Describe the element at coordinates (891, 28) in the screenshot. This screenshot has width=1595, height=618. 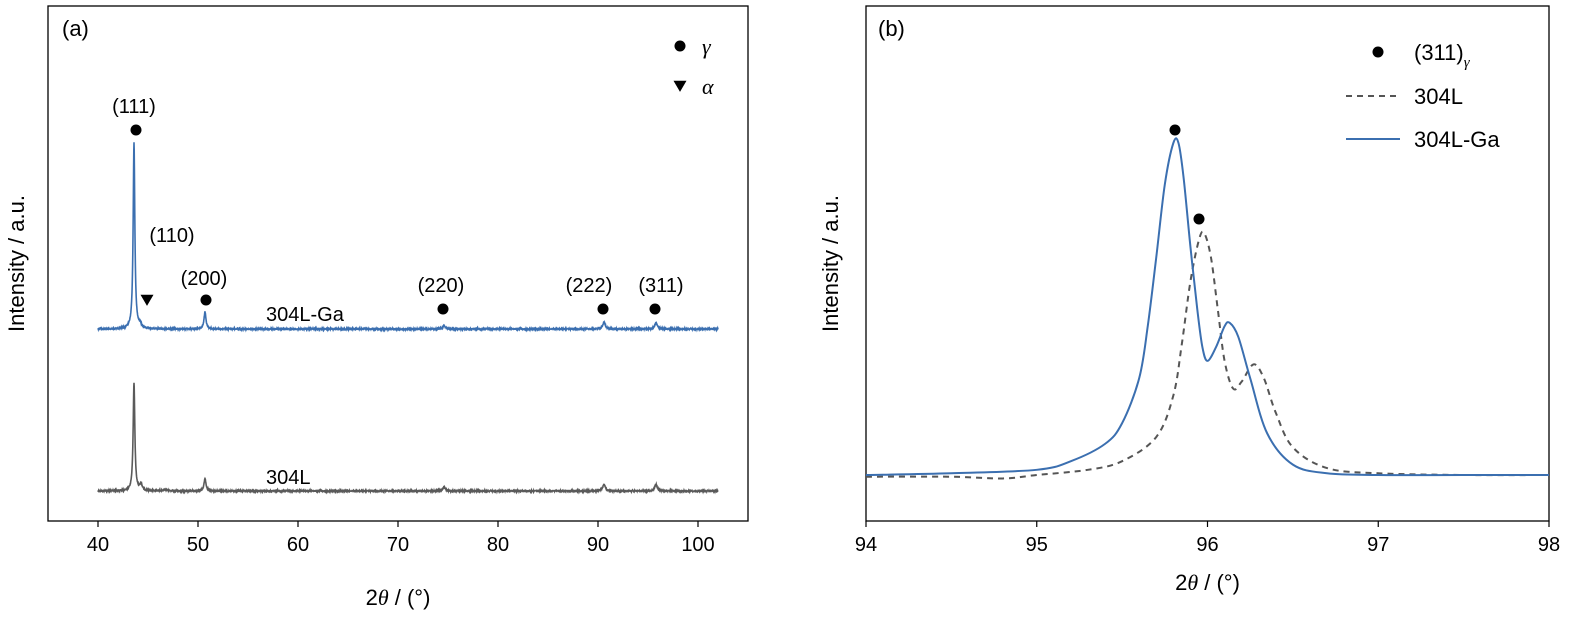
I see `panel-label-b: (b)` at that location.